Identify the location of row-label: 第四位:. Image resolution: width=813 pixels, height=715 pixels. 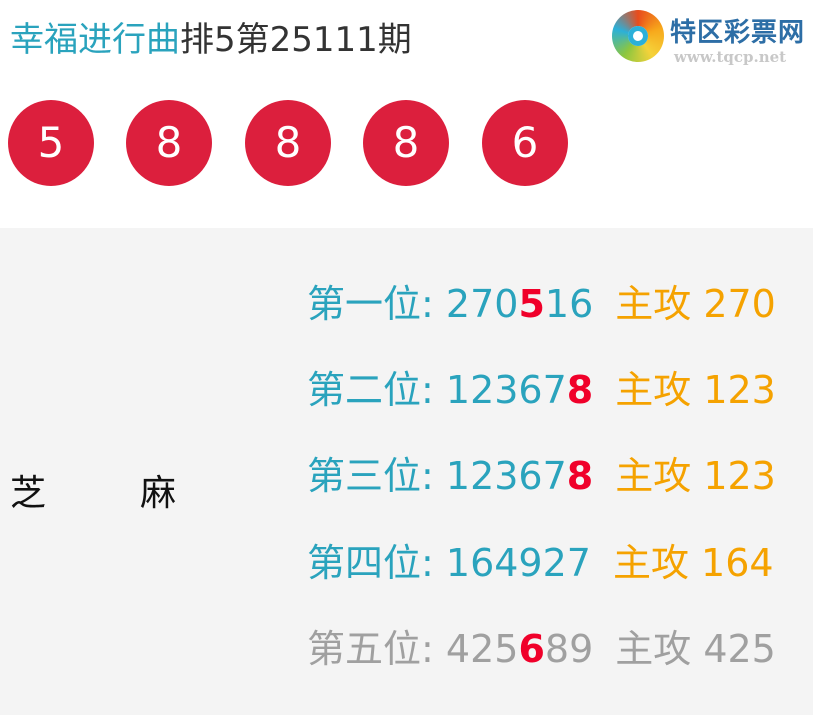
(370, 563).